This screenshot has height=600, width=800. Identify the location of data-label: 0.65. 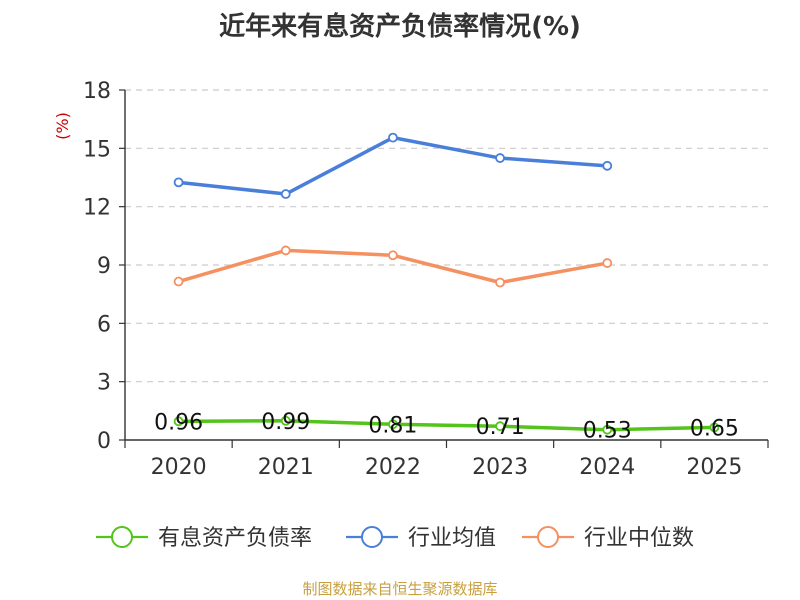
(714, 428).